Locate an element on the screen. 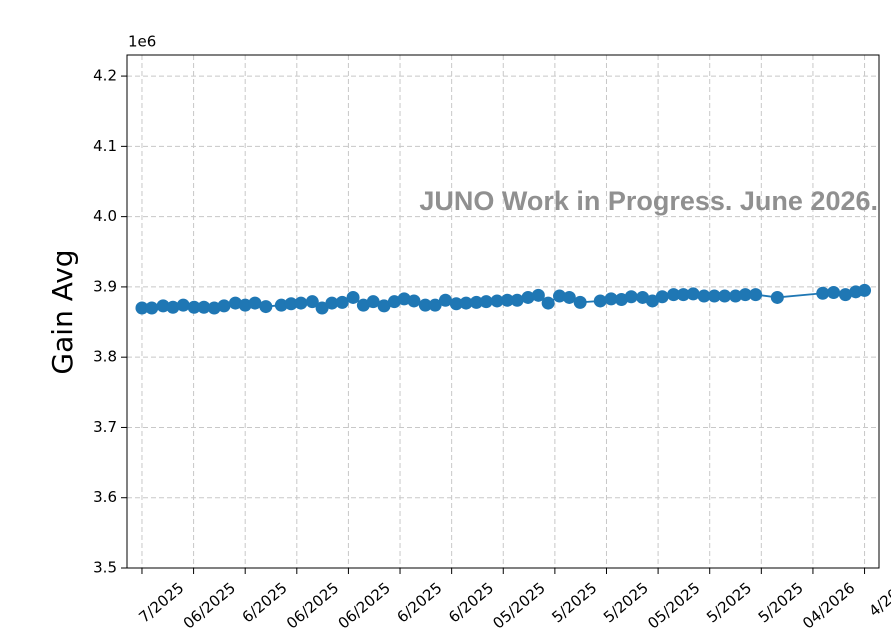 This screenshot has width=891, height=637. y-tick-label: 3.8 is located at coordinates (105, 357).